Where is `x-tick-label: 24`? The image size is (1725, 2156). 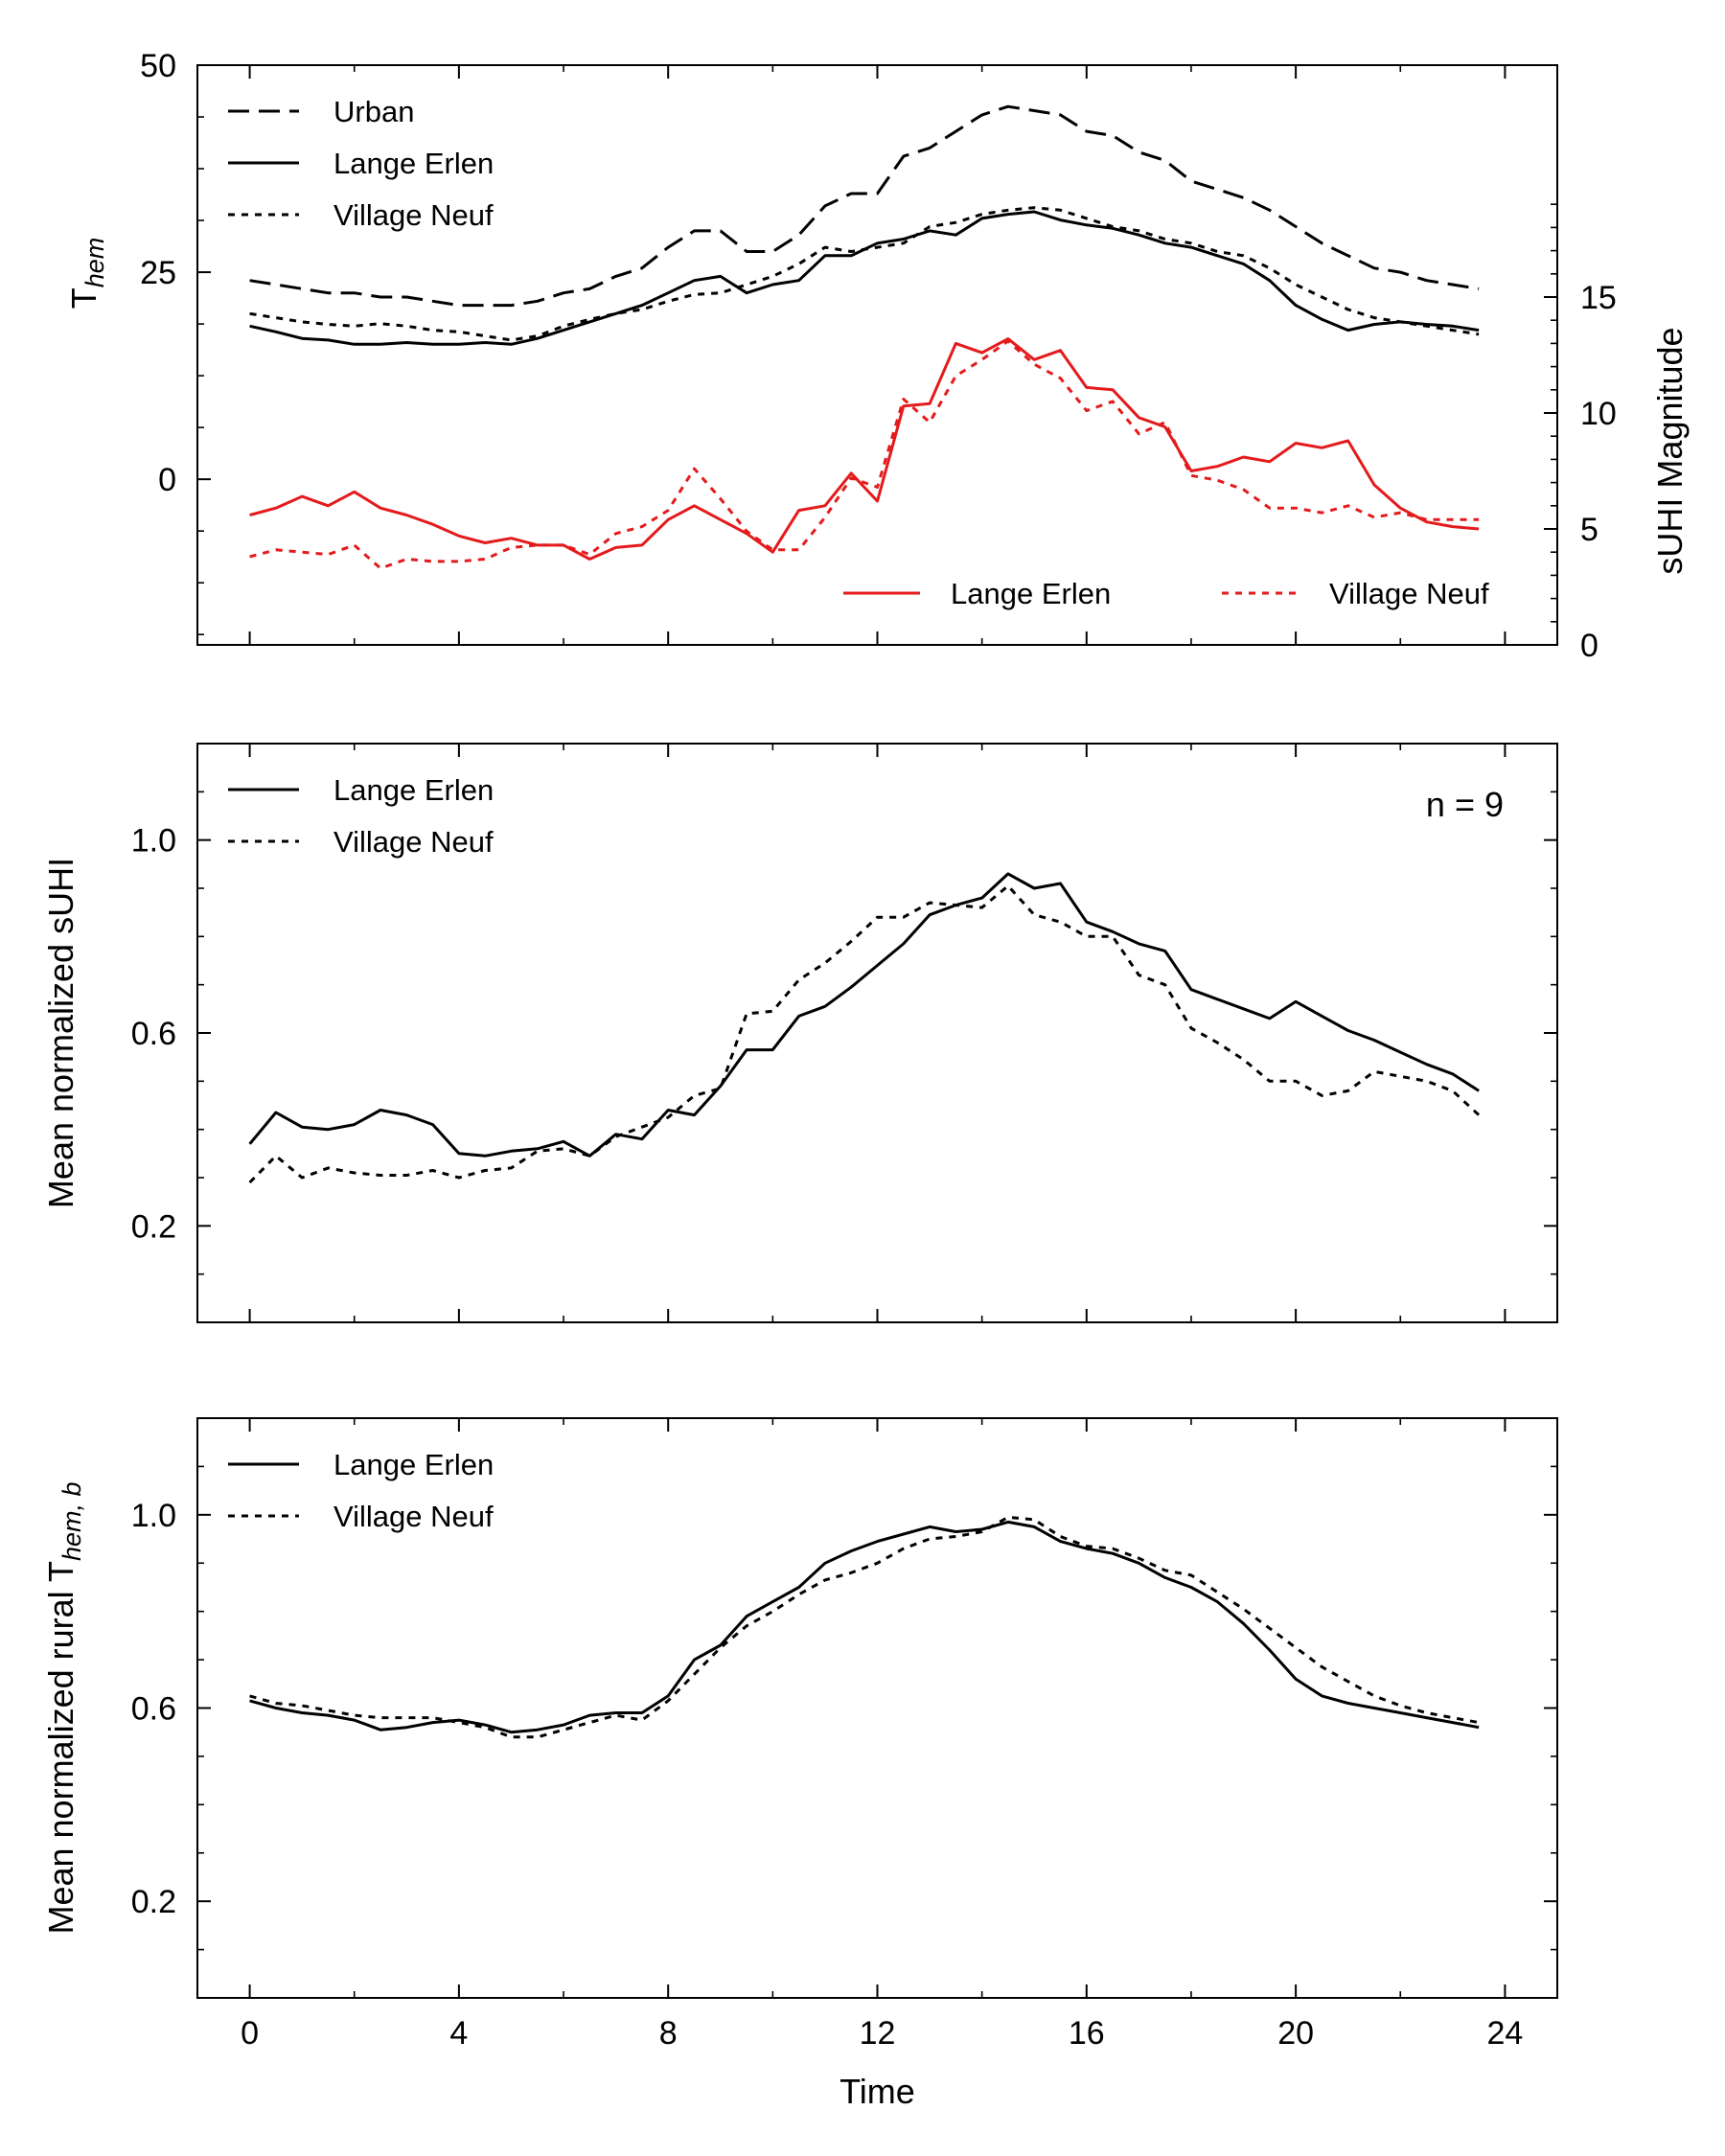 x-tick-label: 24 is located at coordinates (1506, 2033).